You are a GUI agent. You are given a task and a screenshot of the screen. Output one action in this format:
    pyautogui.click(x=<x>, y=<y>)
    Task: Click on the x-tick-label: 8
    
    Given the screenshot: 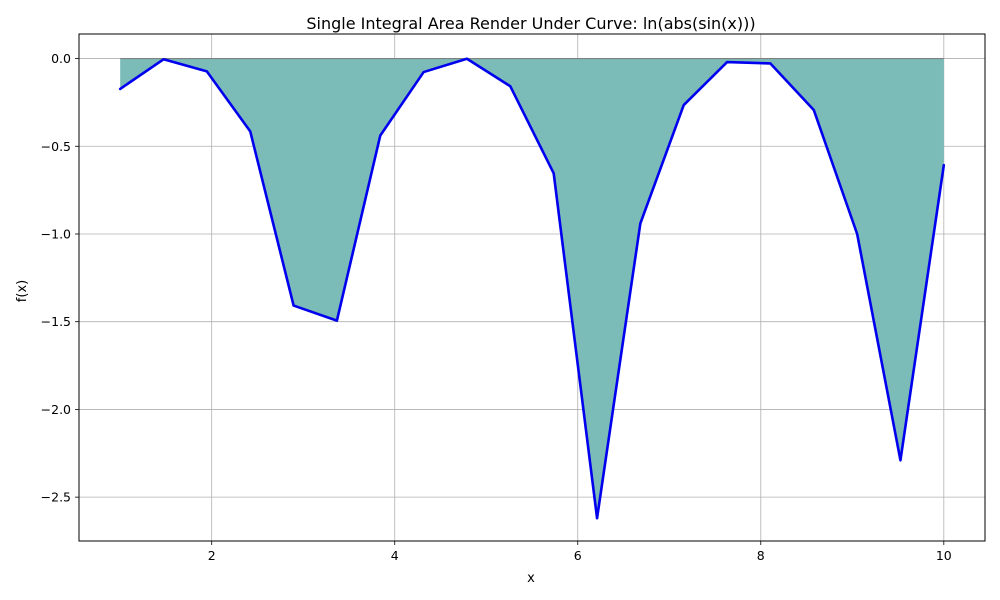 What is the action you would take?
    pyautogui.click(x=761, y=555)
    